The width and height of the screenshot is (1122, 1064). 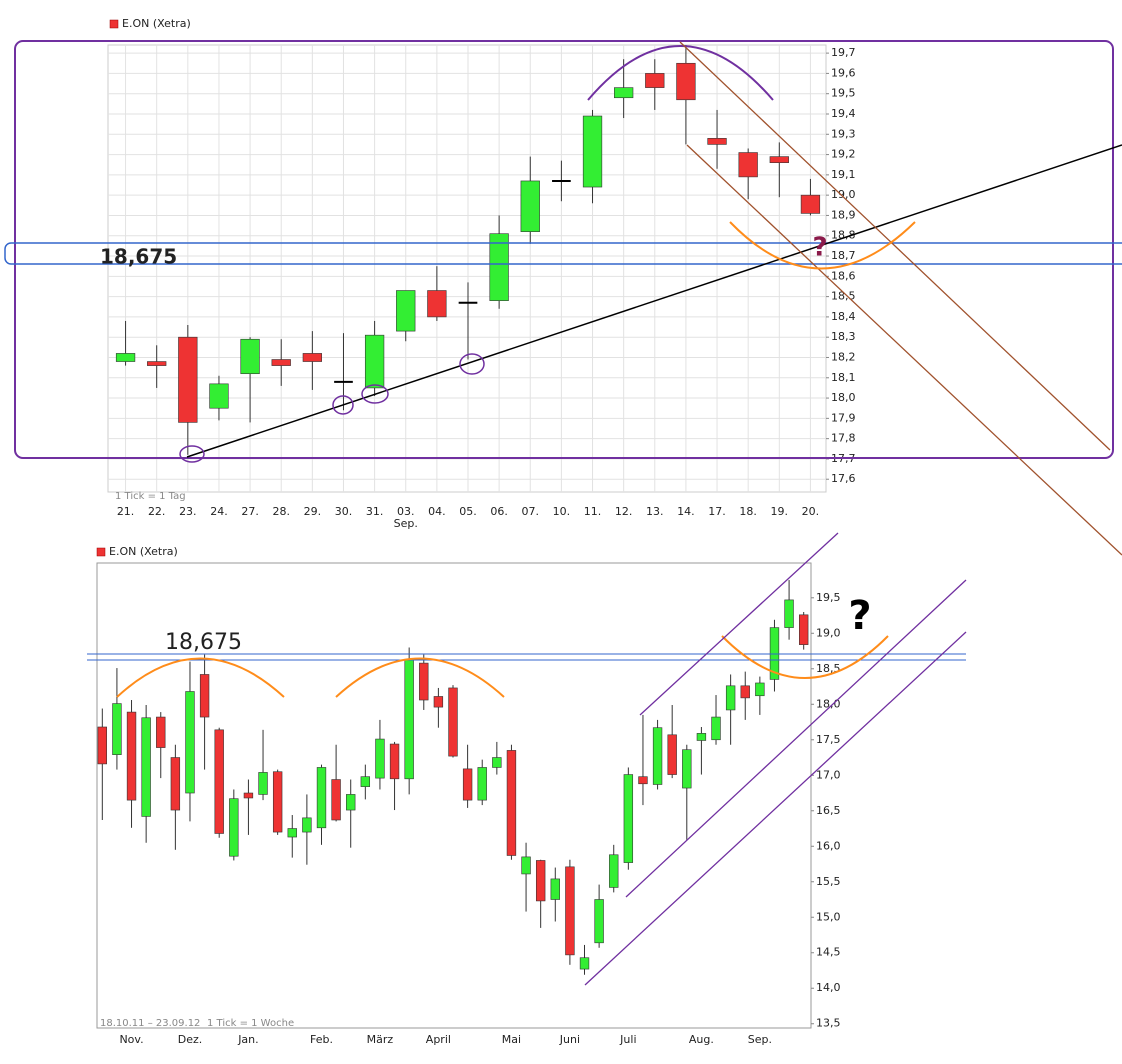 What do you see at coordinates (686, 511) in the screenshot?
I see `x-tick-label: 14.` at bounding box center [686, 511].